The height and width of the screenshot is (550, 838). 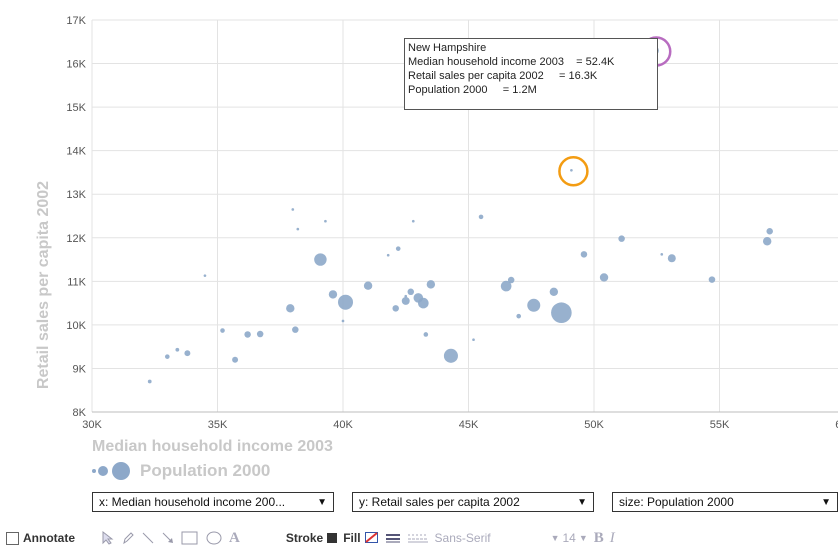 I want to click on bold-button: B, so click(x=598, y=537).